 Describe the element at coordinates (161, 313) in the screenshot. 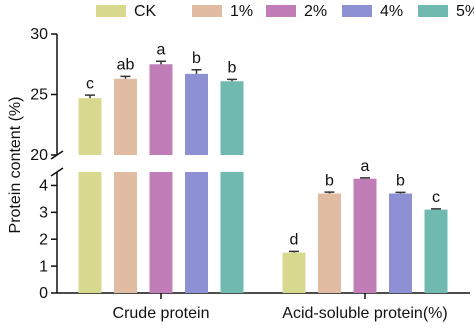

I see `x-tick-label: Crude protein` at that location.